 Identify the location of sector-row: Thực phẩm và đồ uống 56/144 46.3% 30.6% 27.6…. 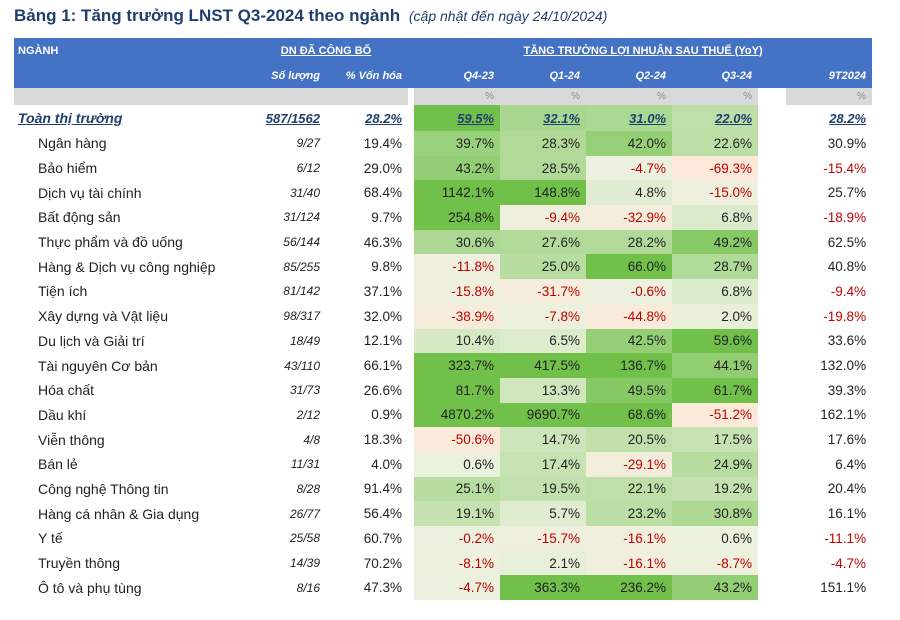
(443, 242).